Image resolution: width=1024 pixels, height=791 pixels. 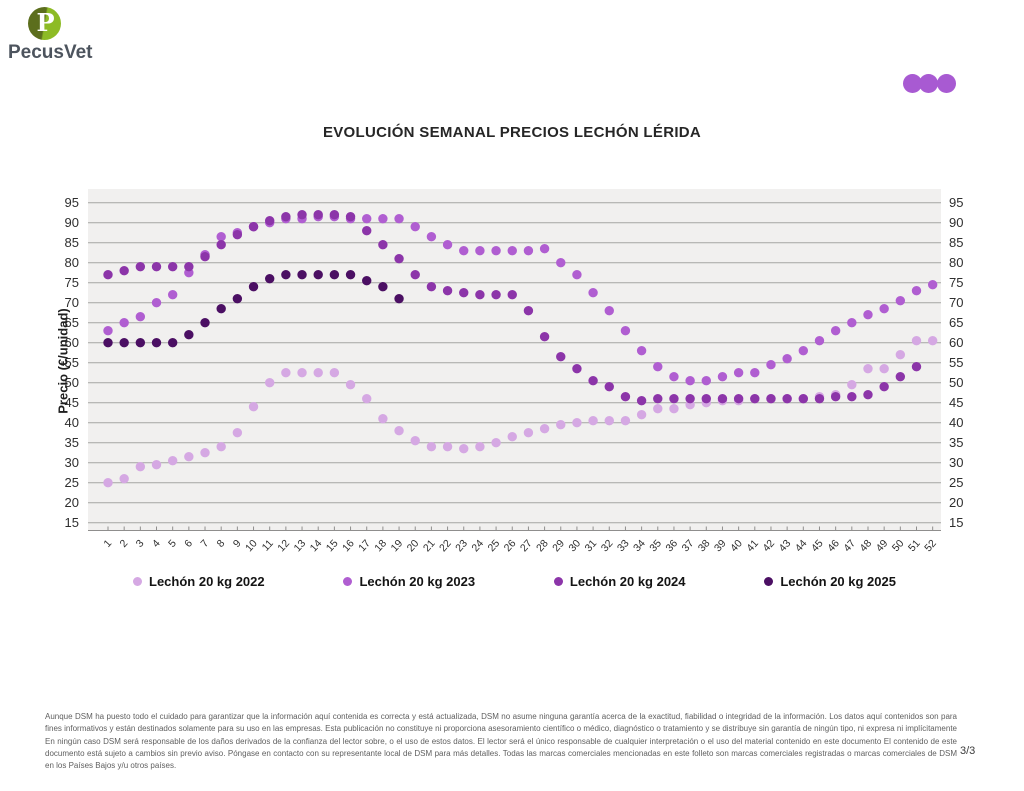 What do you see at coordinates (512, 132) in the screenshot?
I see `page-title: EVOLUCIÓN SEMANAL PRECIOS LECHÓN LÉRIDA` at bounding box center [512, 132].